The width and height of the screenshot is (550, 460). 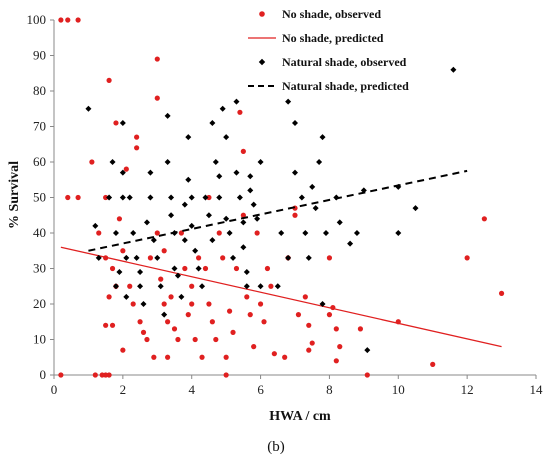 What do you see at coordinates (39, 339) in the screenshot?
I see `y-tick-label: 10` at bounding box center [39, 339].